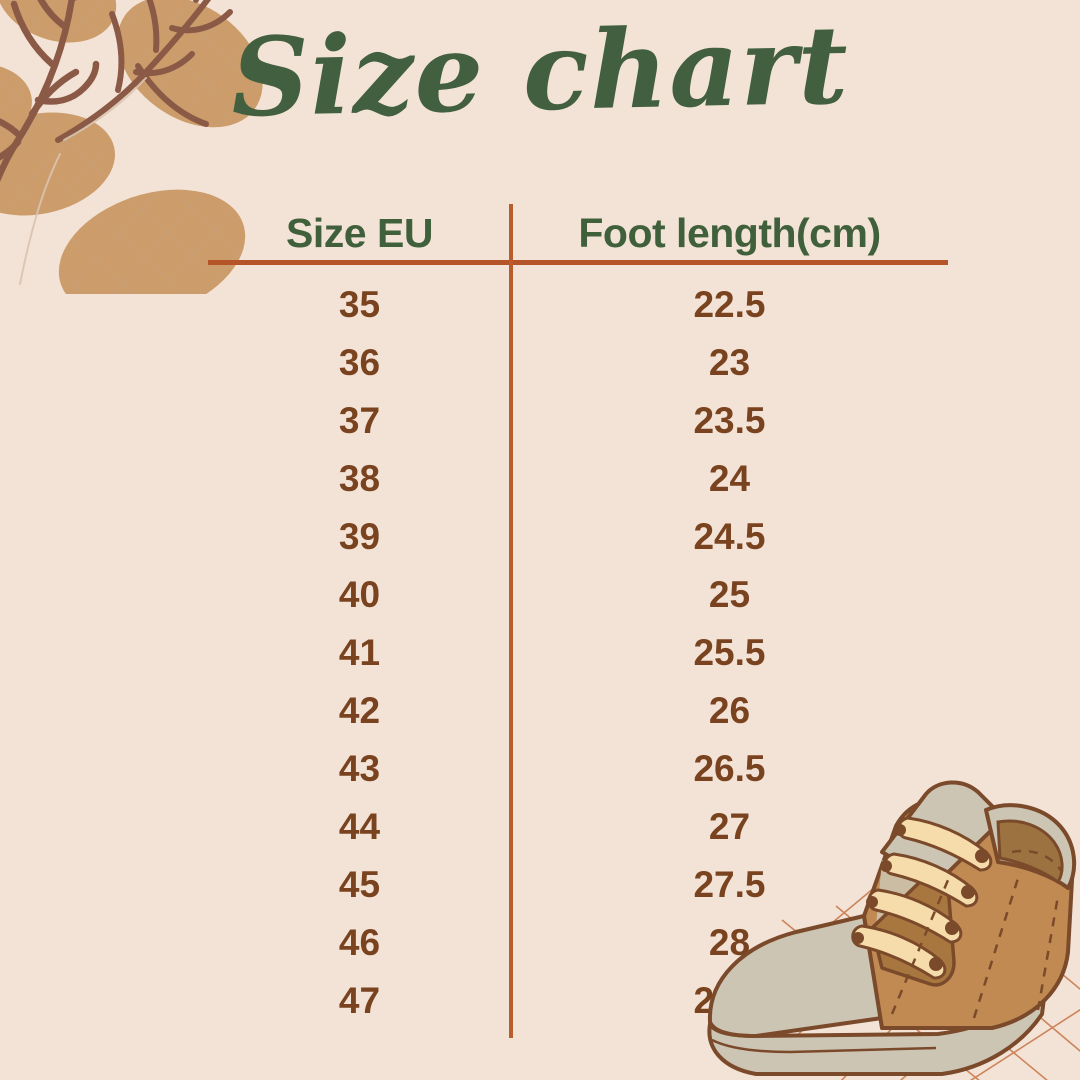 The height and width of the screenshot is (1080, 1080). Describe the element at coordinates (511, 621) in the screenshot. I see `column-divider-line` at that location.